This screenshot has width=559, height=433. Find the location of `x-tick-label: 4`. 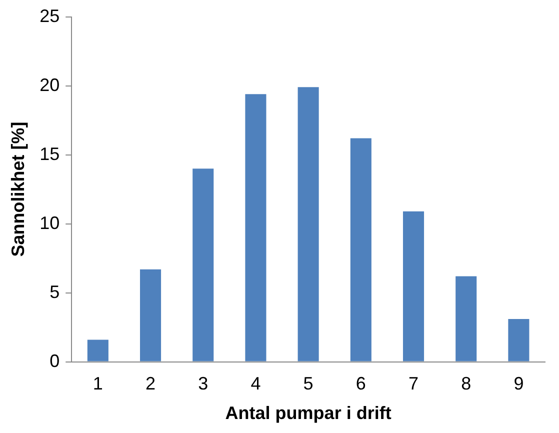

x-tick-label: 4 is located at coordinates (255, 384).